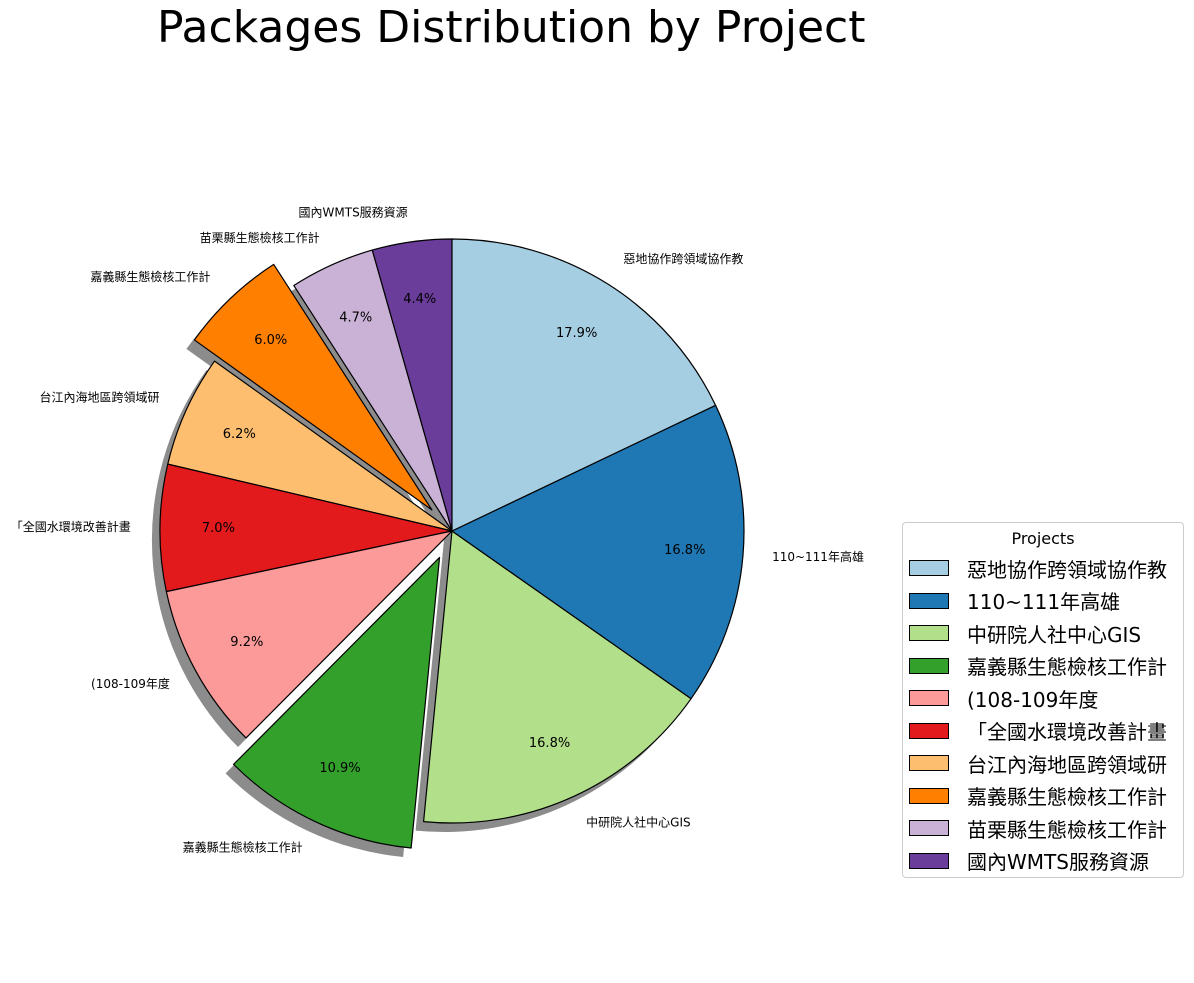 The width and height of the screenshot is (1194, 983). Describe the element at coordinates (1067, 764) in the screenshot. I see `legend-label: 台江內海地區跨領域研` at that location.